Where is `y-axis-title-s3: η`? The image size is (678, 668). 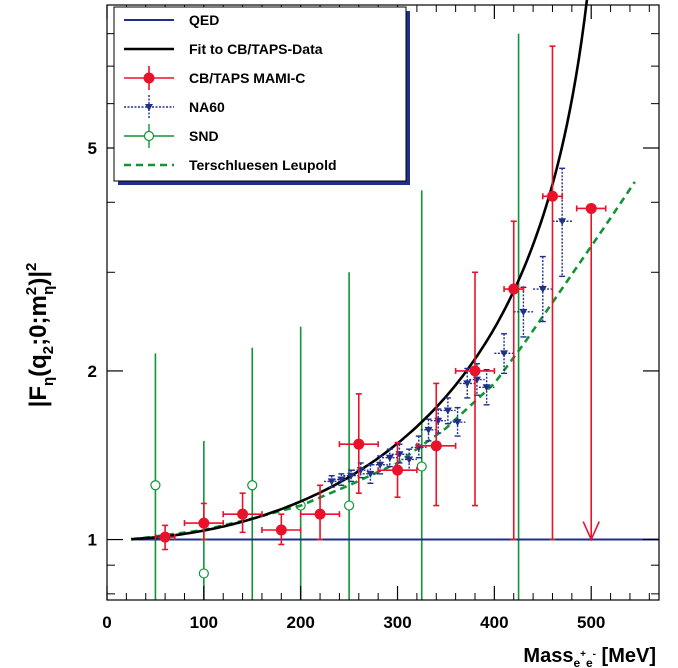
y-axis-title-s3: η is located at coordinates (48, 290).